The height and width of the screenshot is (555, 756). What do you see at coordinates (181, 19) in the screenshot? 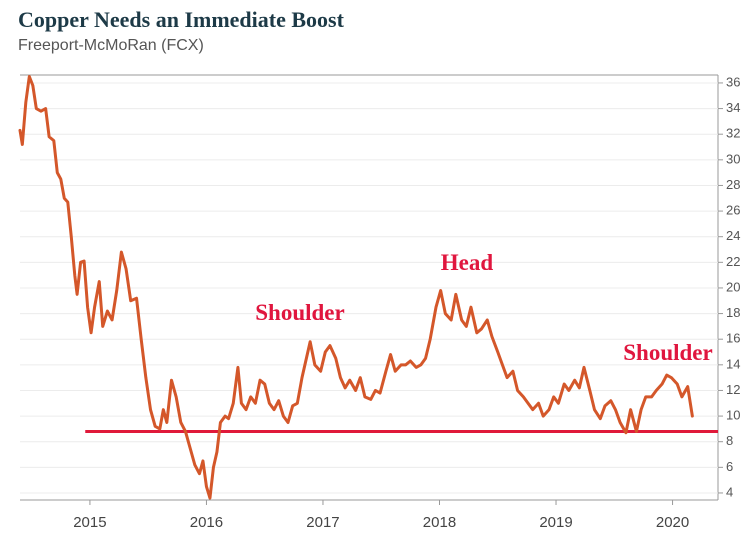
I see `chart-title: Copper Needs an Immediate Boost` at bounding box center [181, 19].